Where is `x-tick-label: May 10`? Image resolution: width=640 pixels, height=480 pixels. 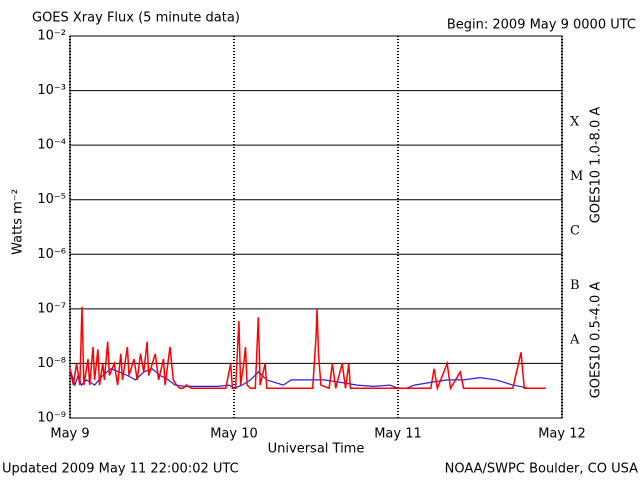
x-tick-label: May 10 is located at coordinates (234, 434).